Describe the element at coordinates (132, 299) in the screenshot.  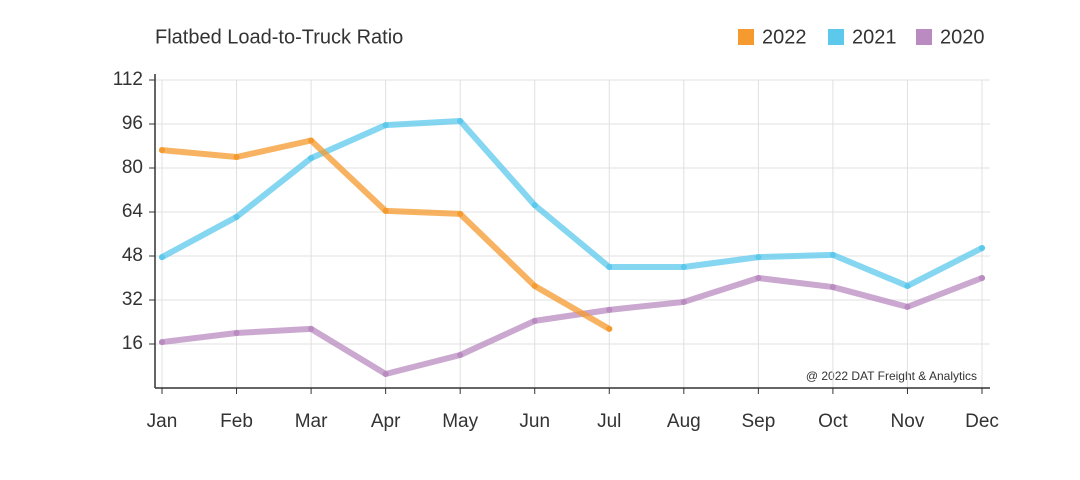
I see `y-tick-label: 32` at that location.